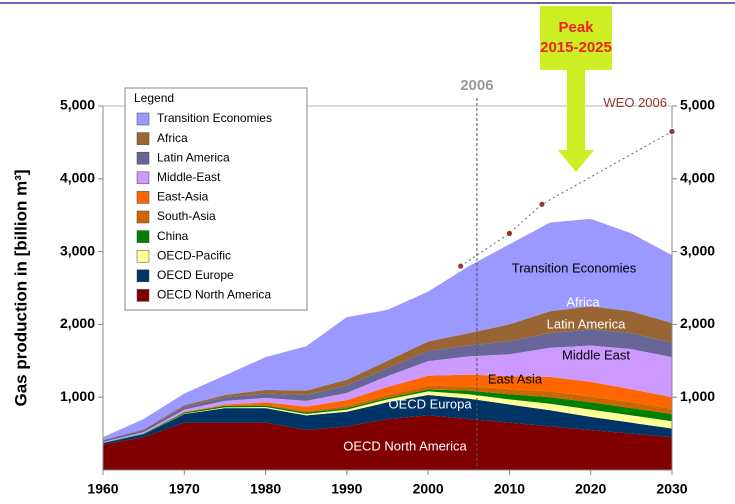  Describe the element at coordinates (405, 445) in the screenshot. I see `area-label: OECD North America` at that location.